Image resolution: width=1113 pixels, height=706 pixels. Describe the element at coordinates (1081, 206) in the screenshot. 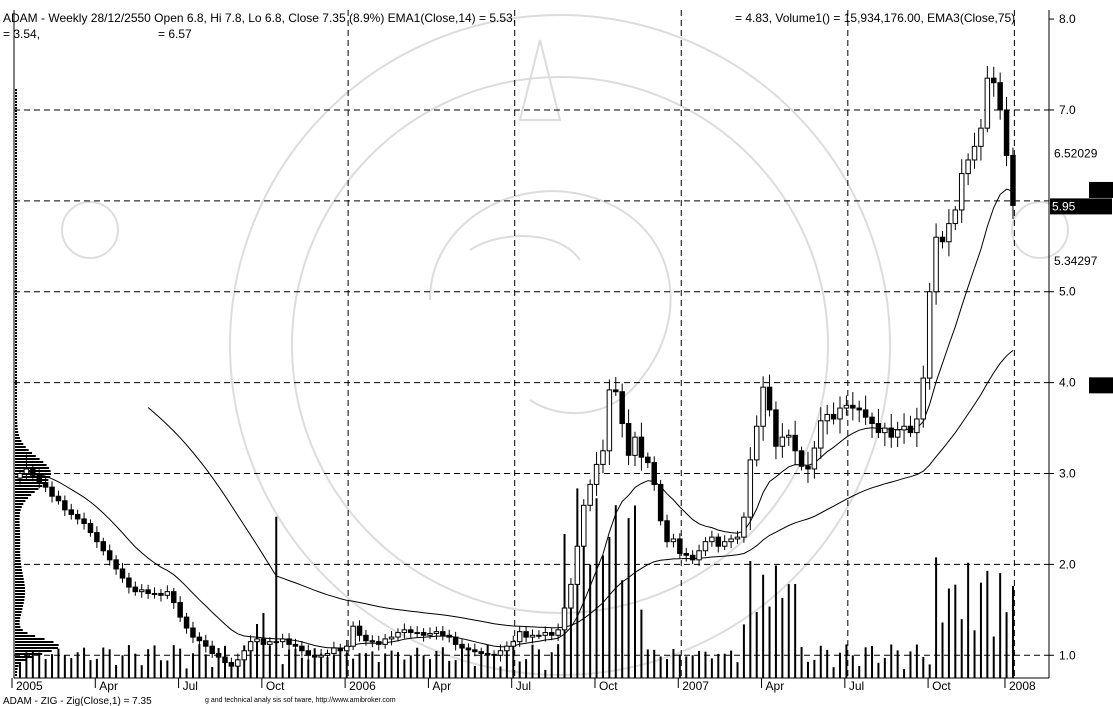

I see `price-marker-box` at that location.